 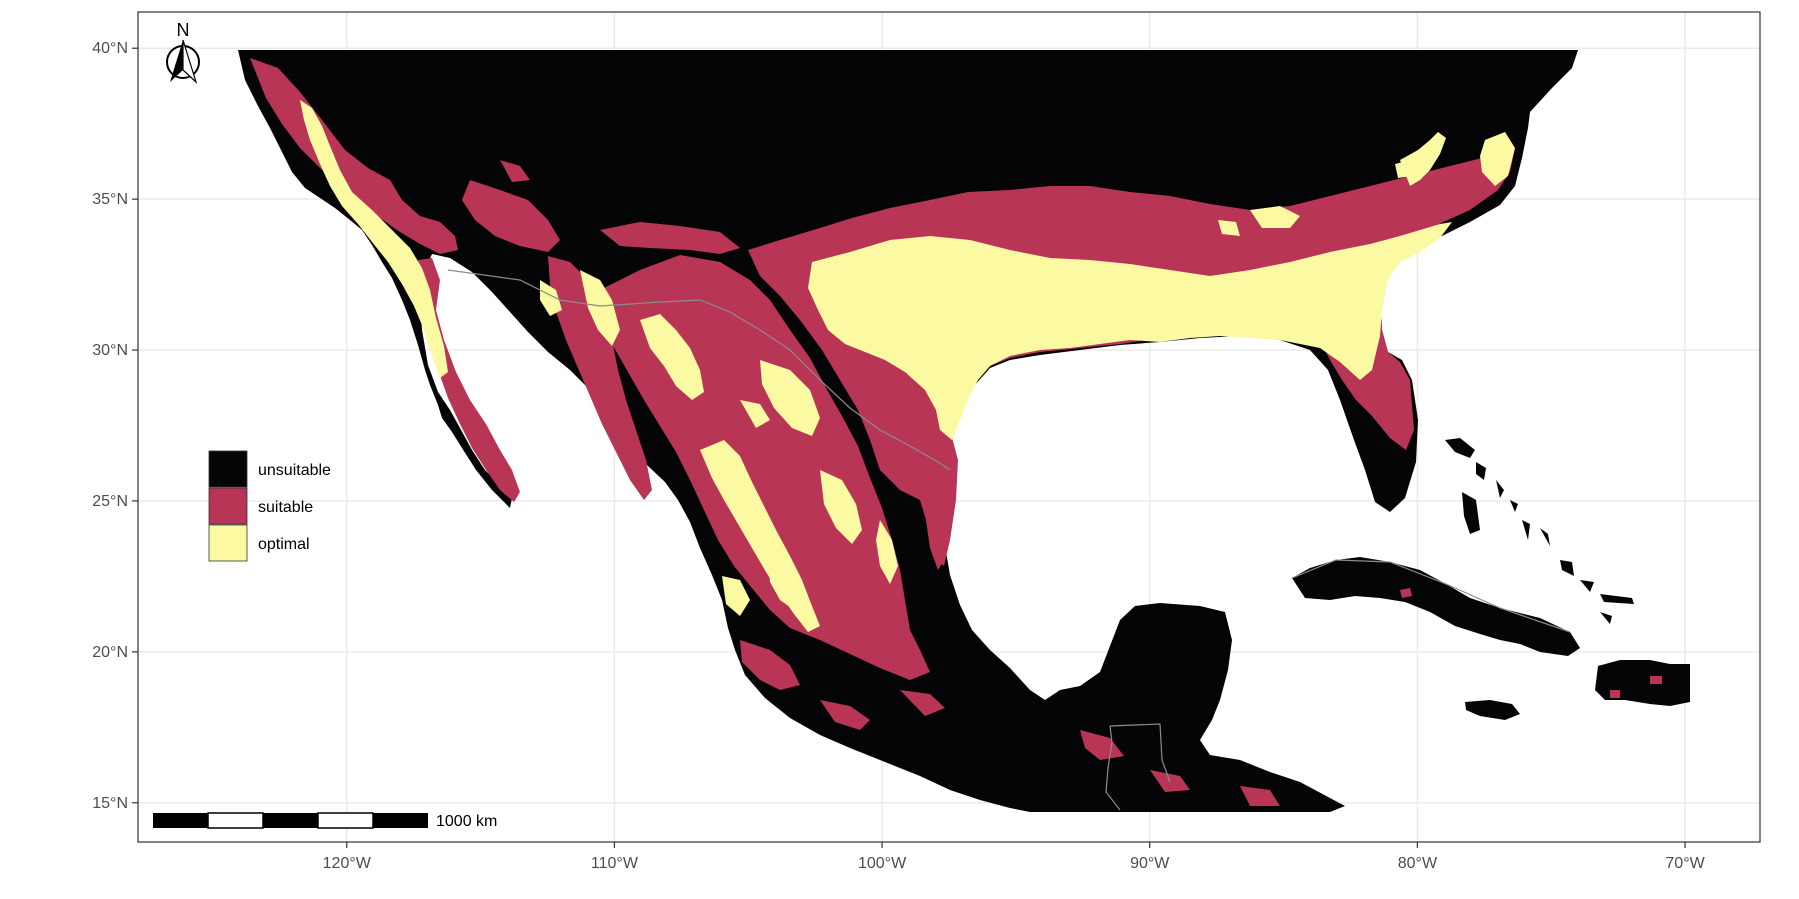 What do you see at coordinates (699, 370) in the screenshot?
I see `us-mexico-border` at bounding box center [699, 370].